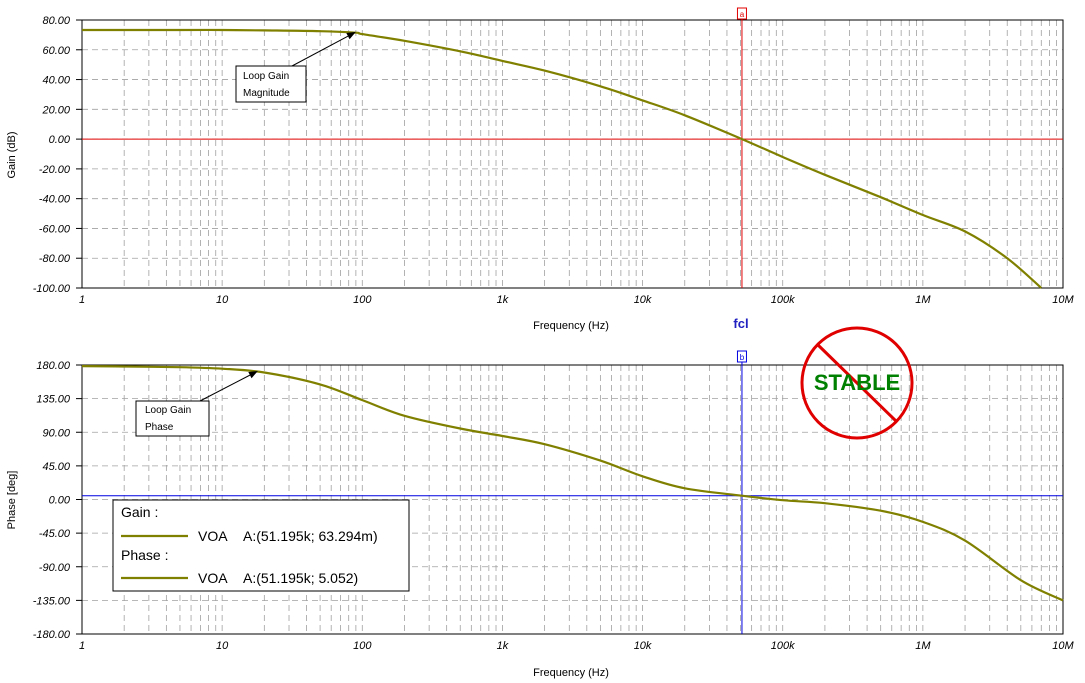  I want to click on gain-cursor-marker: a, so click(741, 13).